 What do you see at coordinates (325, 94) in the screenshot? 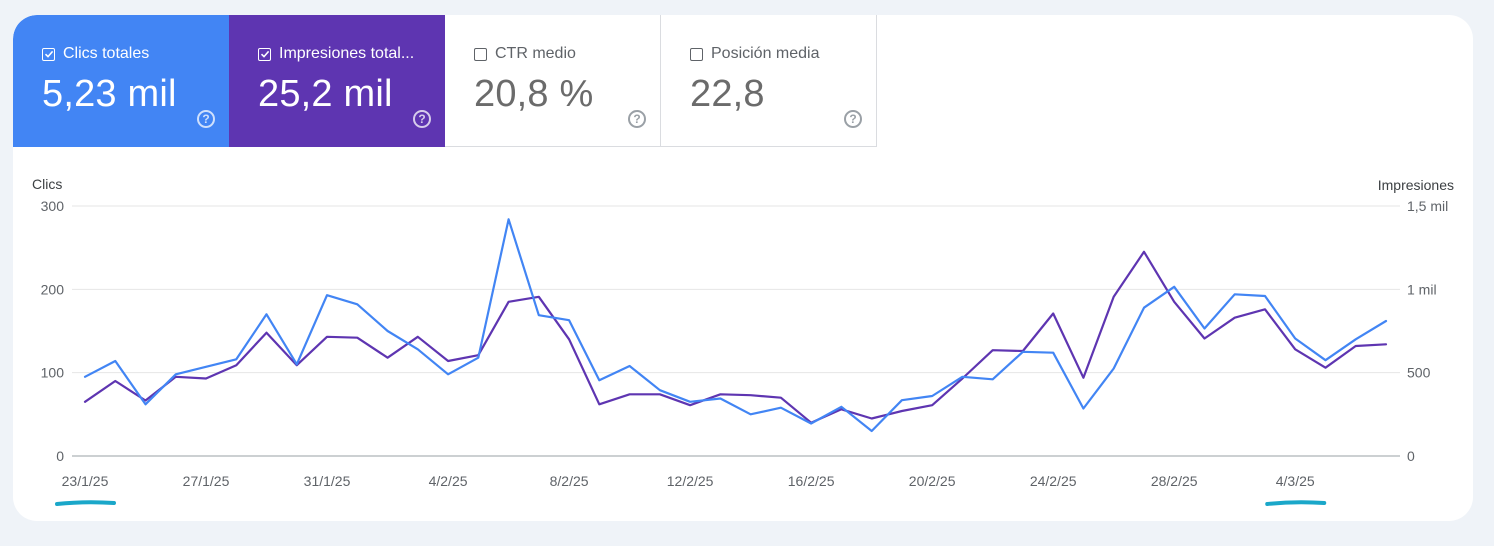
I see `metric-impressions-value: 25,2 mil` at bounding box center [325, 94].